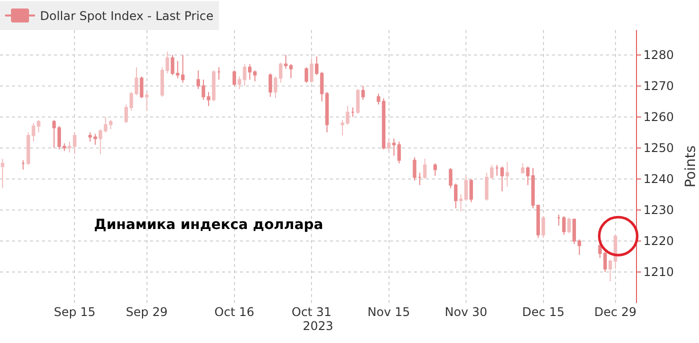  Describe the element at coordinates (209, 225) in the screenshot. I see `annotation: Динамика индекса доллара` at that location.